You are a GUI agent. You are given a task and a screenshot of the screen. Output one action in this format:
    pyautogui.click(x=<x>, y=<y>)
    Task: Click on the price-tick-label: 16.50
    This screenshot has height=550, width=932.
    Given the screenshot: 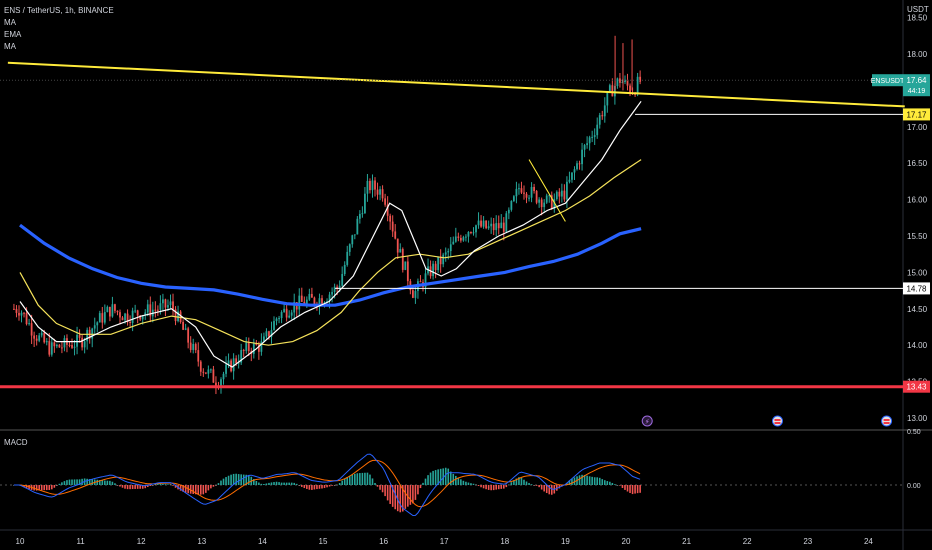 What is the action you would take?
    pyautogui.click(x=917, y=163)
    